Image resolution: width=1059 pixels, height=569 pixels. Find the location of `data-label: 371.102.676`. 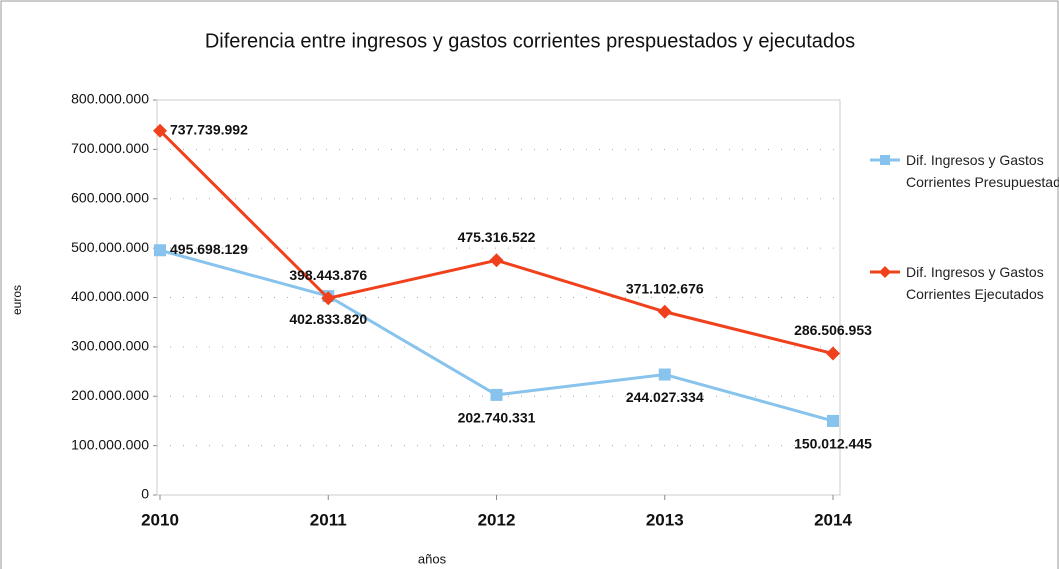

data-label: 371.102.676 is located at coordinates (665, 288).